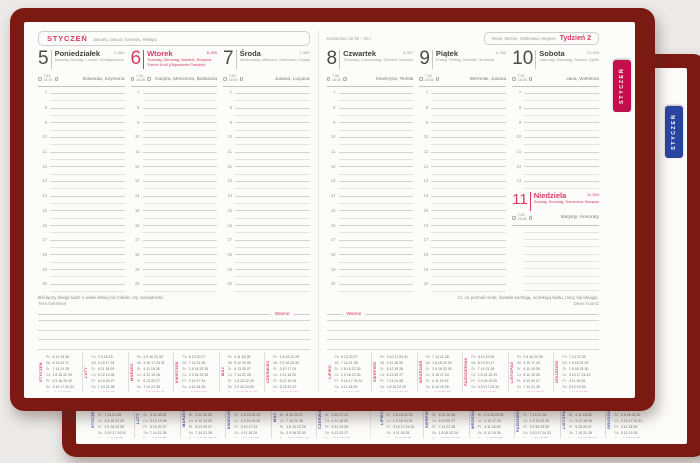  What do you see at coordinates (501, 52) in the screenshot?
I see `day-of-year: 9-356` at bounding box center [501, 52].